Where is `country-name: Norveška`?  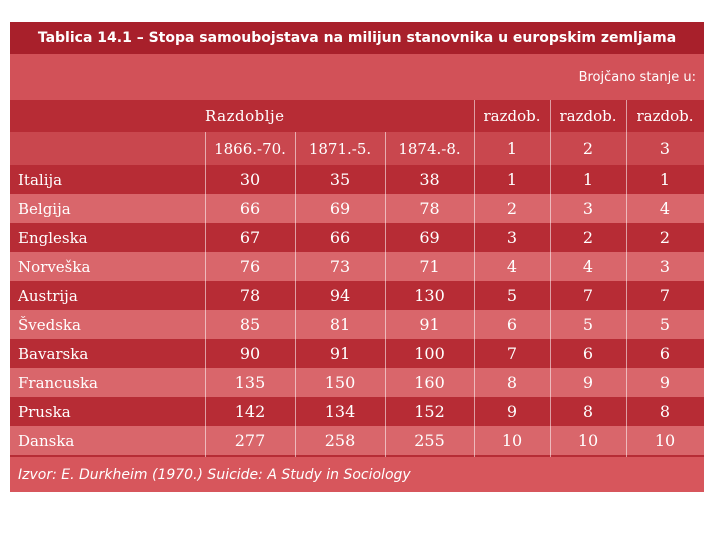
country-name: Norveška is located at coordinates (54, 266).